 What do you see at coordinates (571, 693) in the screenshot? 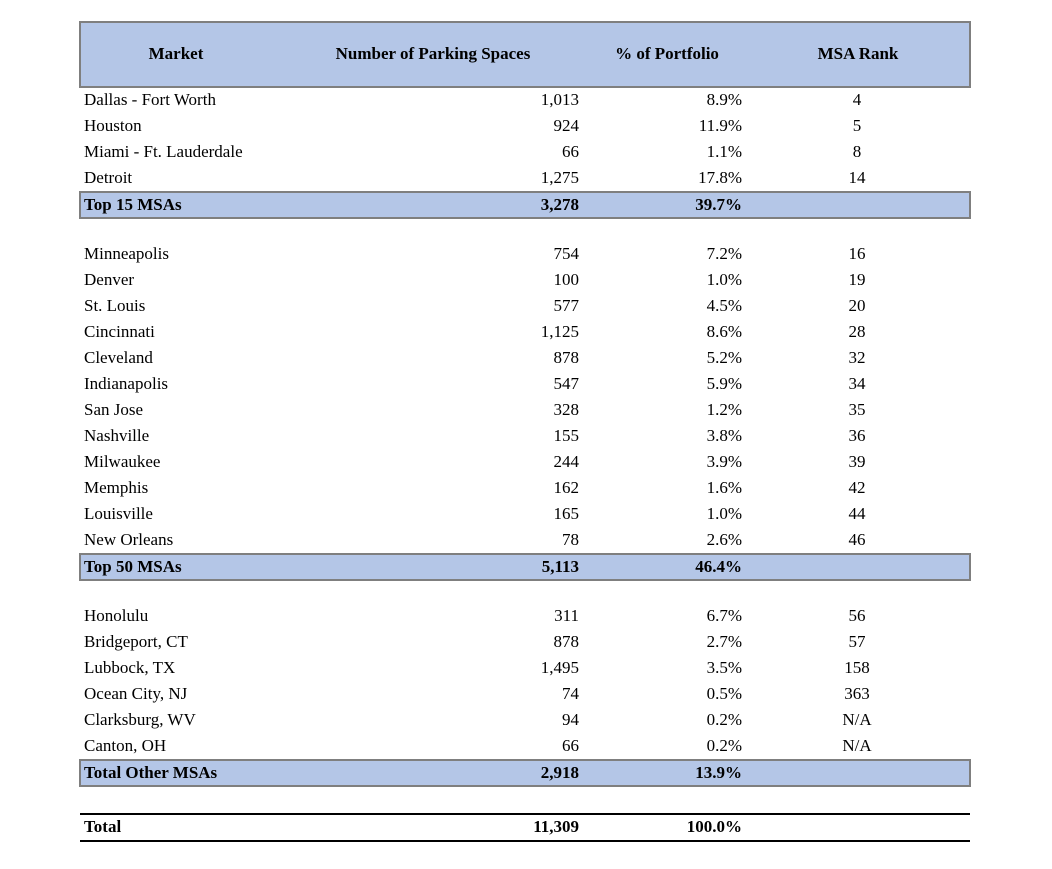
I see `cell: 74` at bounding box center [571, 693].